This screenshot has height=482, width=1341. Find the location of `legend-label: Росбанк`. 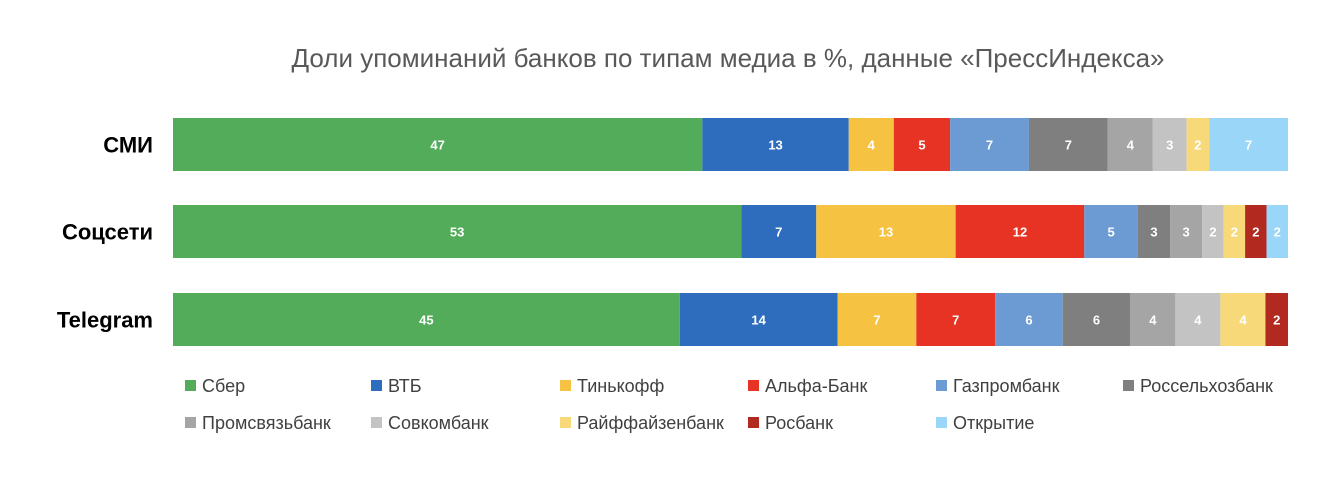

legend-label: Росбанк is located at coordinates (799, 423).